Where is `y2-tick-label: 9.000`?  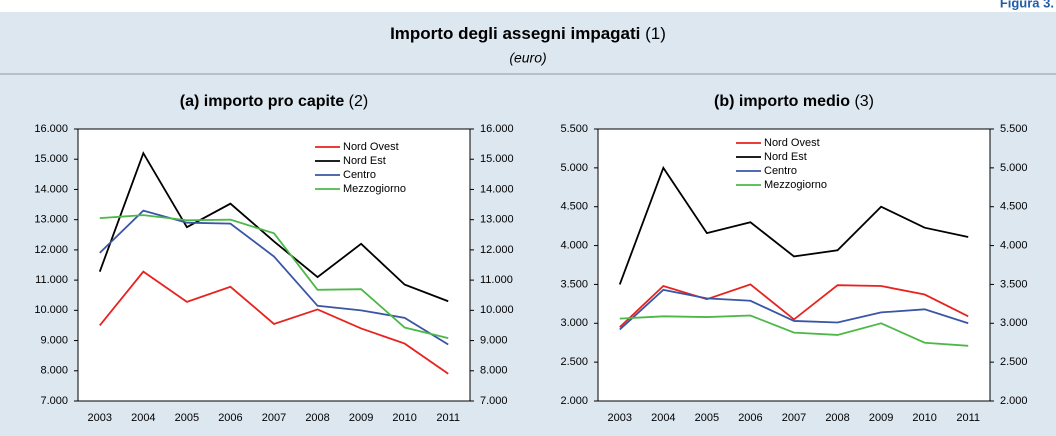
y2-tick-label: 9.000 is located at coordinates (494, 340).